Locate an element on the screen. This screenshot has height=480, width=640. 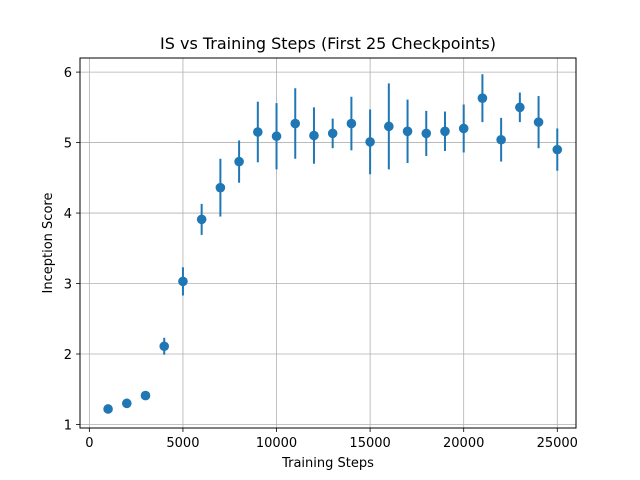
y-axis-label: Inception Score is located at coordinates (48, 243).